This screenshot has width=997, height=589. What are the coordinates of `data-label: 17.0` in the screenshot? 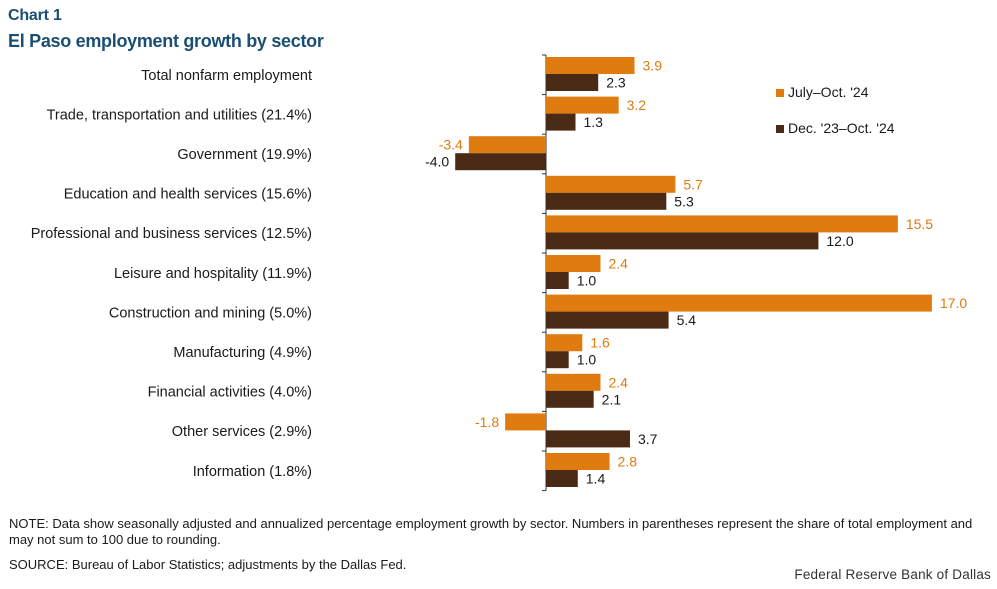 It's located at (953, 303).